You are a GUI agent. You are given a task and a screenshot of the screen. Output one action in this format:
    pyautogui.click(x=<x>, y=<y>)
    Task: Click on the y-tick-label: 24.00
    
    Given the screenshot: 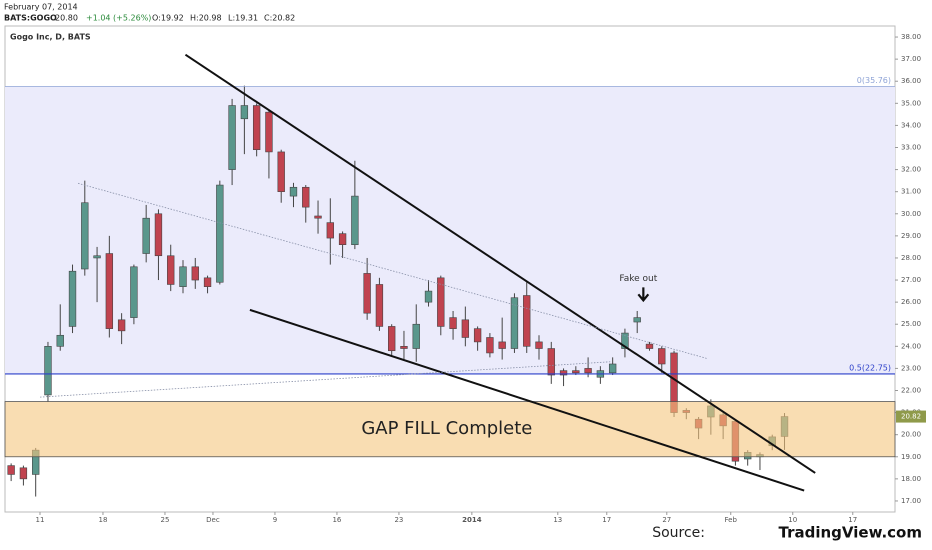 What is the action you would take?
    pyautogui.click(x=911, y=346)
    